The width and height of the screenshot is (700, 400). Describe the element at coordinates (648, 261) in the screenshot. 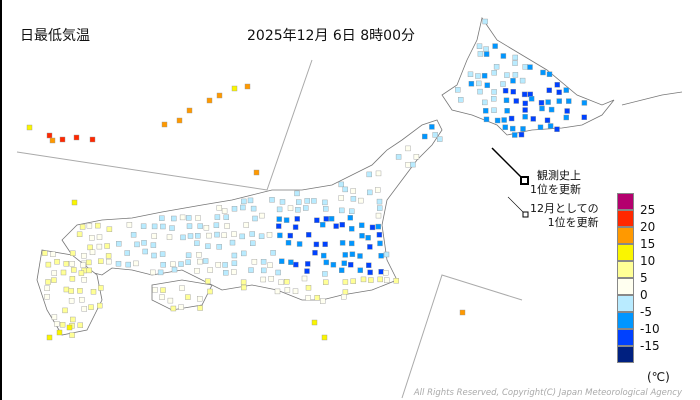

I see `legend-label: 10` at that location.